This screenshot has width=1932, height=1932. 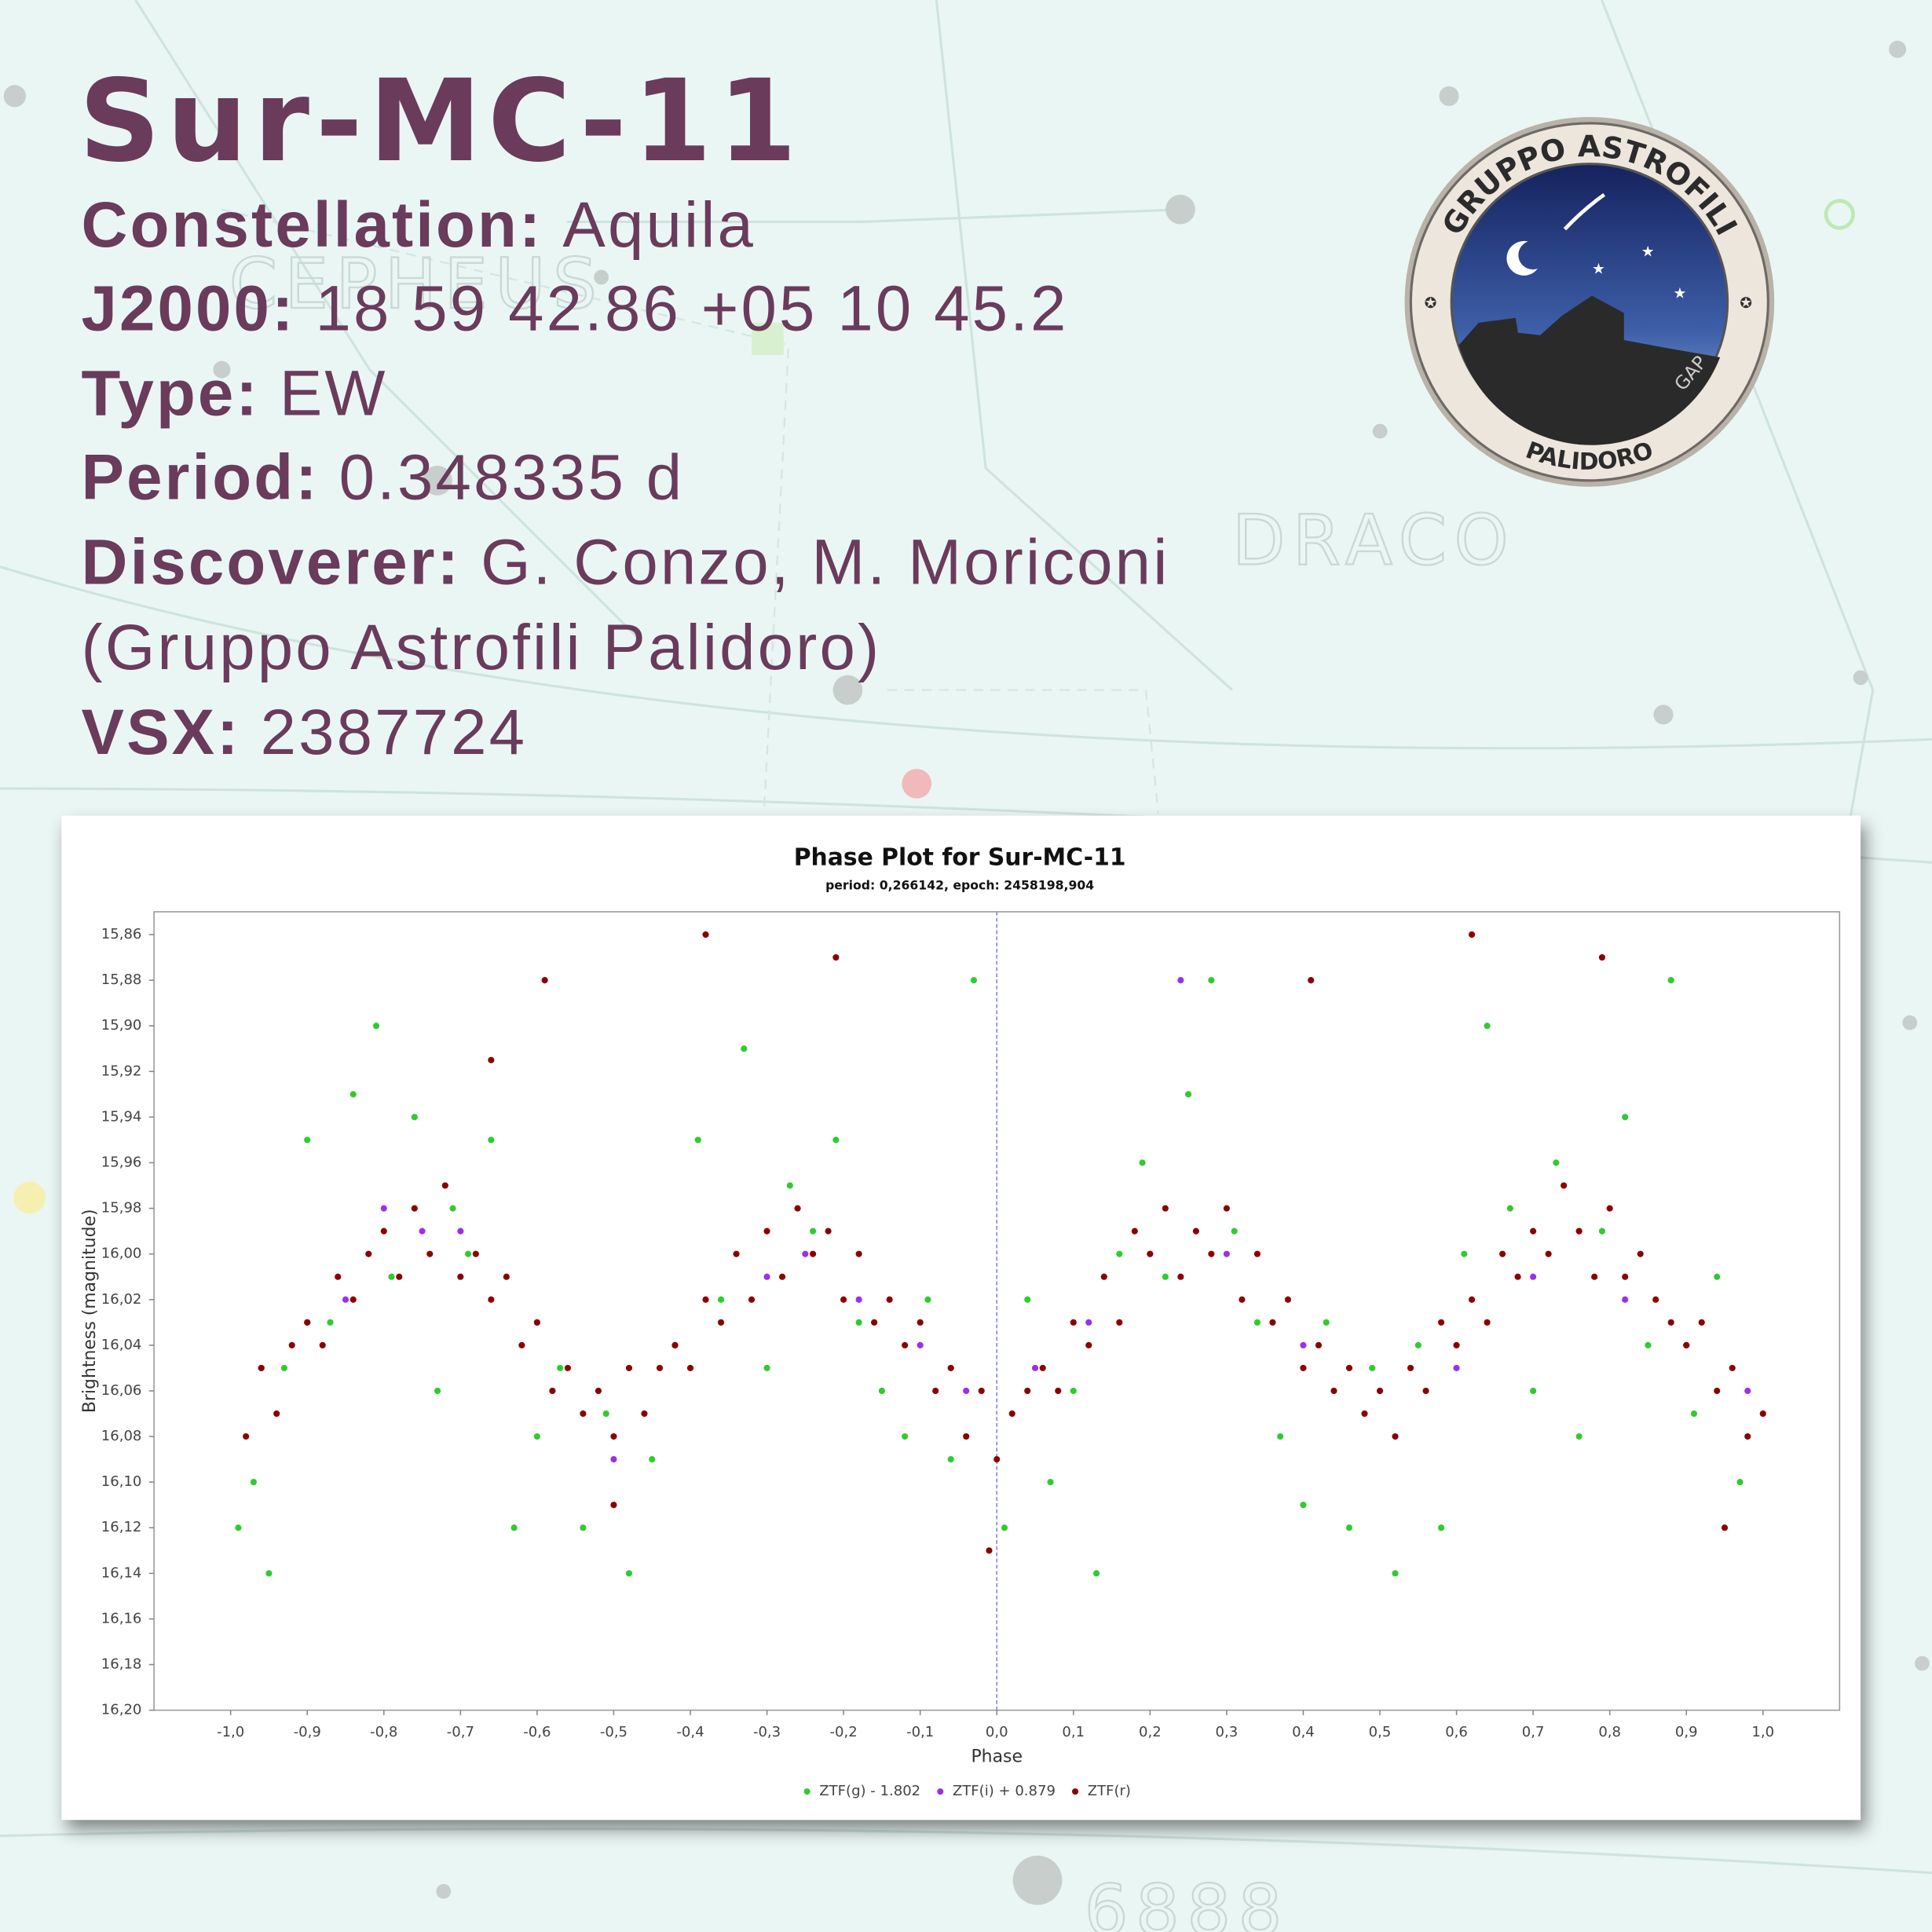 What do you see at coordinates (122, 1345) in the screenshot?
I see `y-tick-label: 16,04` at bounding box center [122, 1345].